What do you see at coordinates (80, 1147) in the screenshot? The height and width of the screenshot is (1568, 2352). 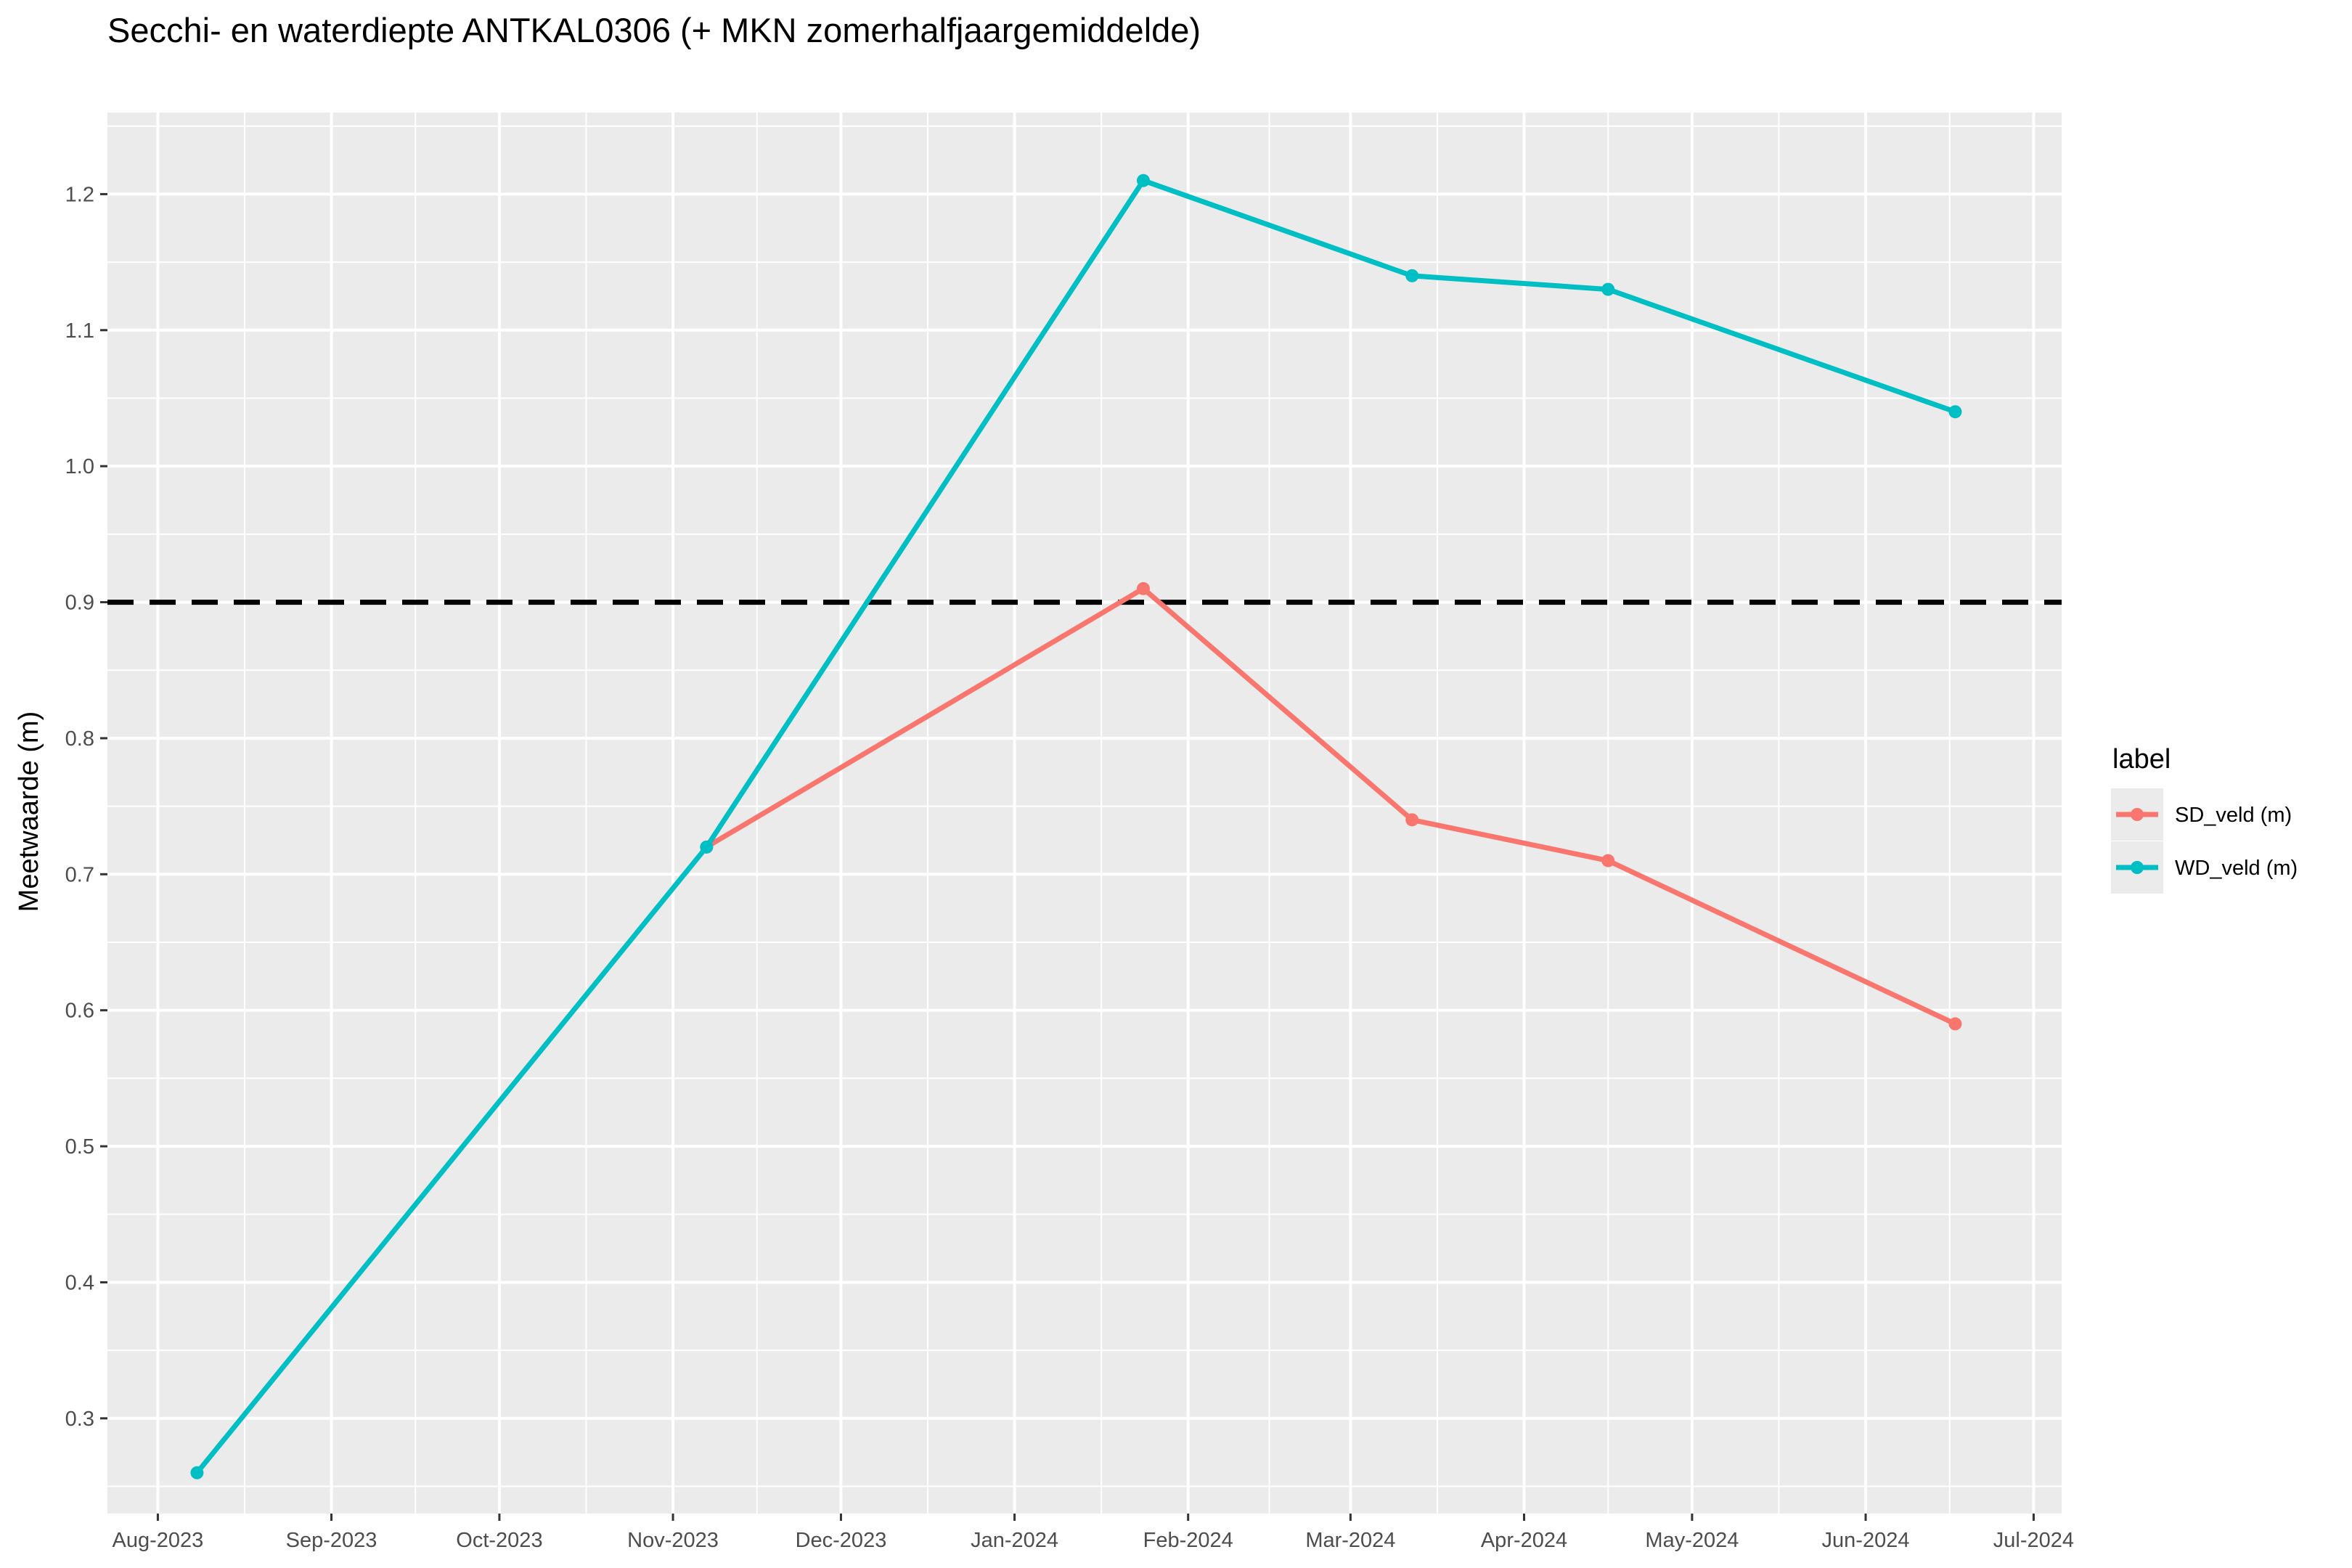 I see `y-tick-label: 0.5` at bounding box center [80, 1147].